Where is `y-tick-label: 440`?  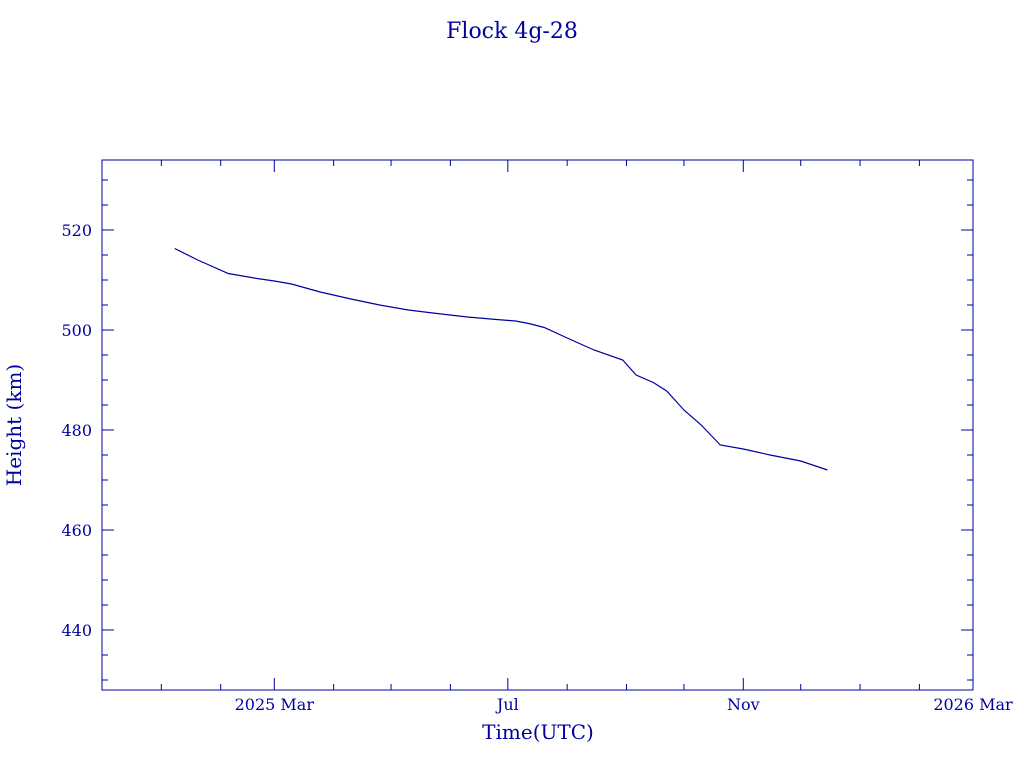 y-tick-label: 440 is located at coordinates (76, 630).